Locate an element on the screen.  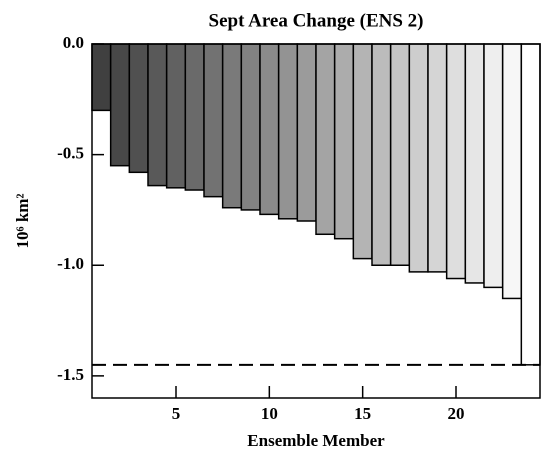
y-tick-label: -1.0 is located at coordinates (70, 263).